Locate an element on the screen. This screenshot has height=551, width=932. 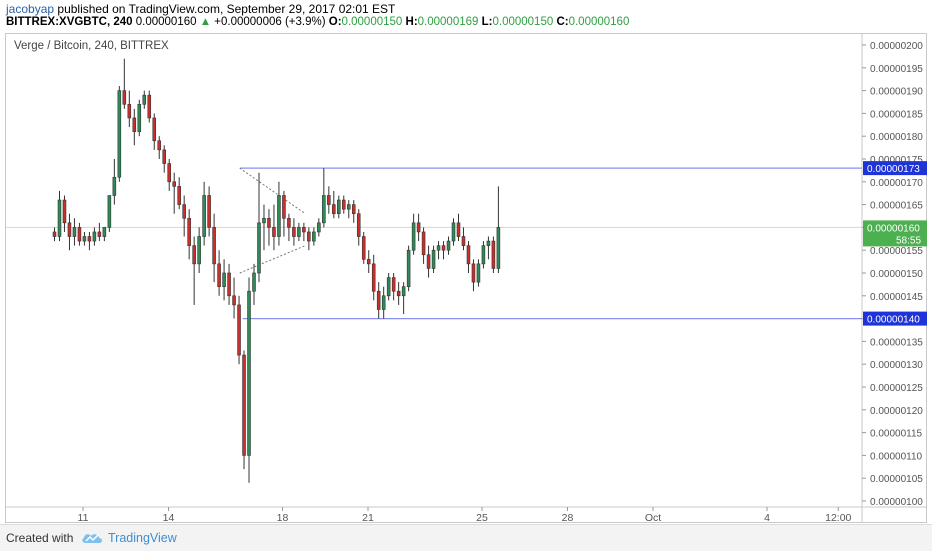
high-value: 0.00000169 is located at coordinates (448, 22).